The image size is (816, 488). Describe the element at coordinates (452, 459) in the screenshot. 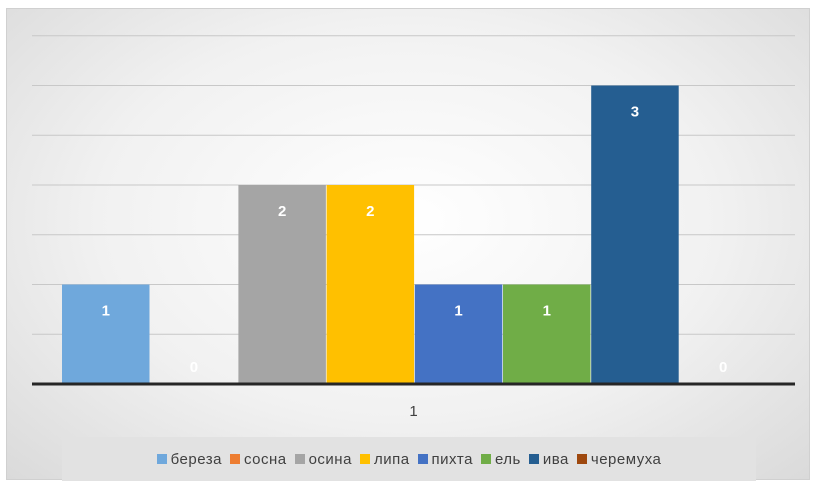

I see `legend-label: пихта` at that location.